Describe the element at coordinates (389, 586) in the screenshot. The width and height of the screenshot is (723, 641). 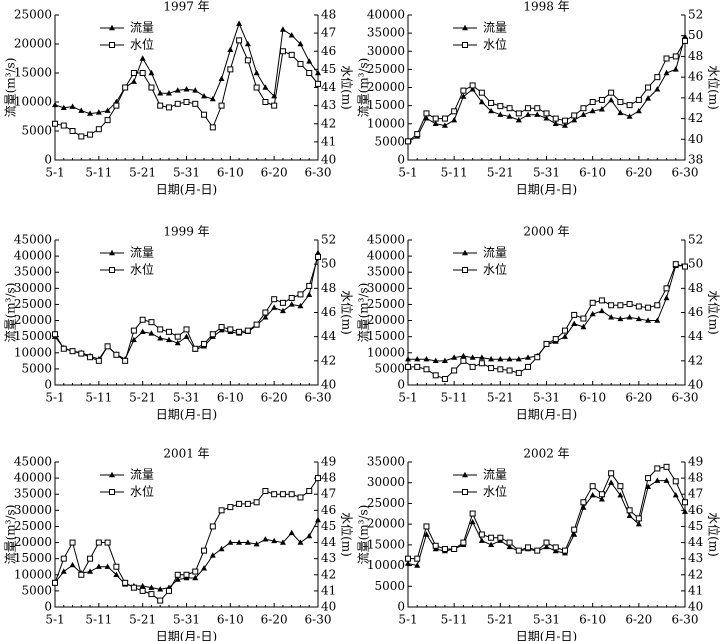
I see `y-tick-label: 5000` at that location.